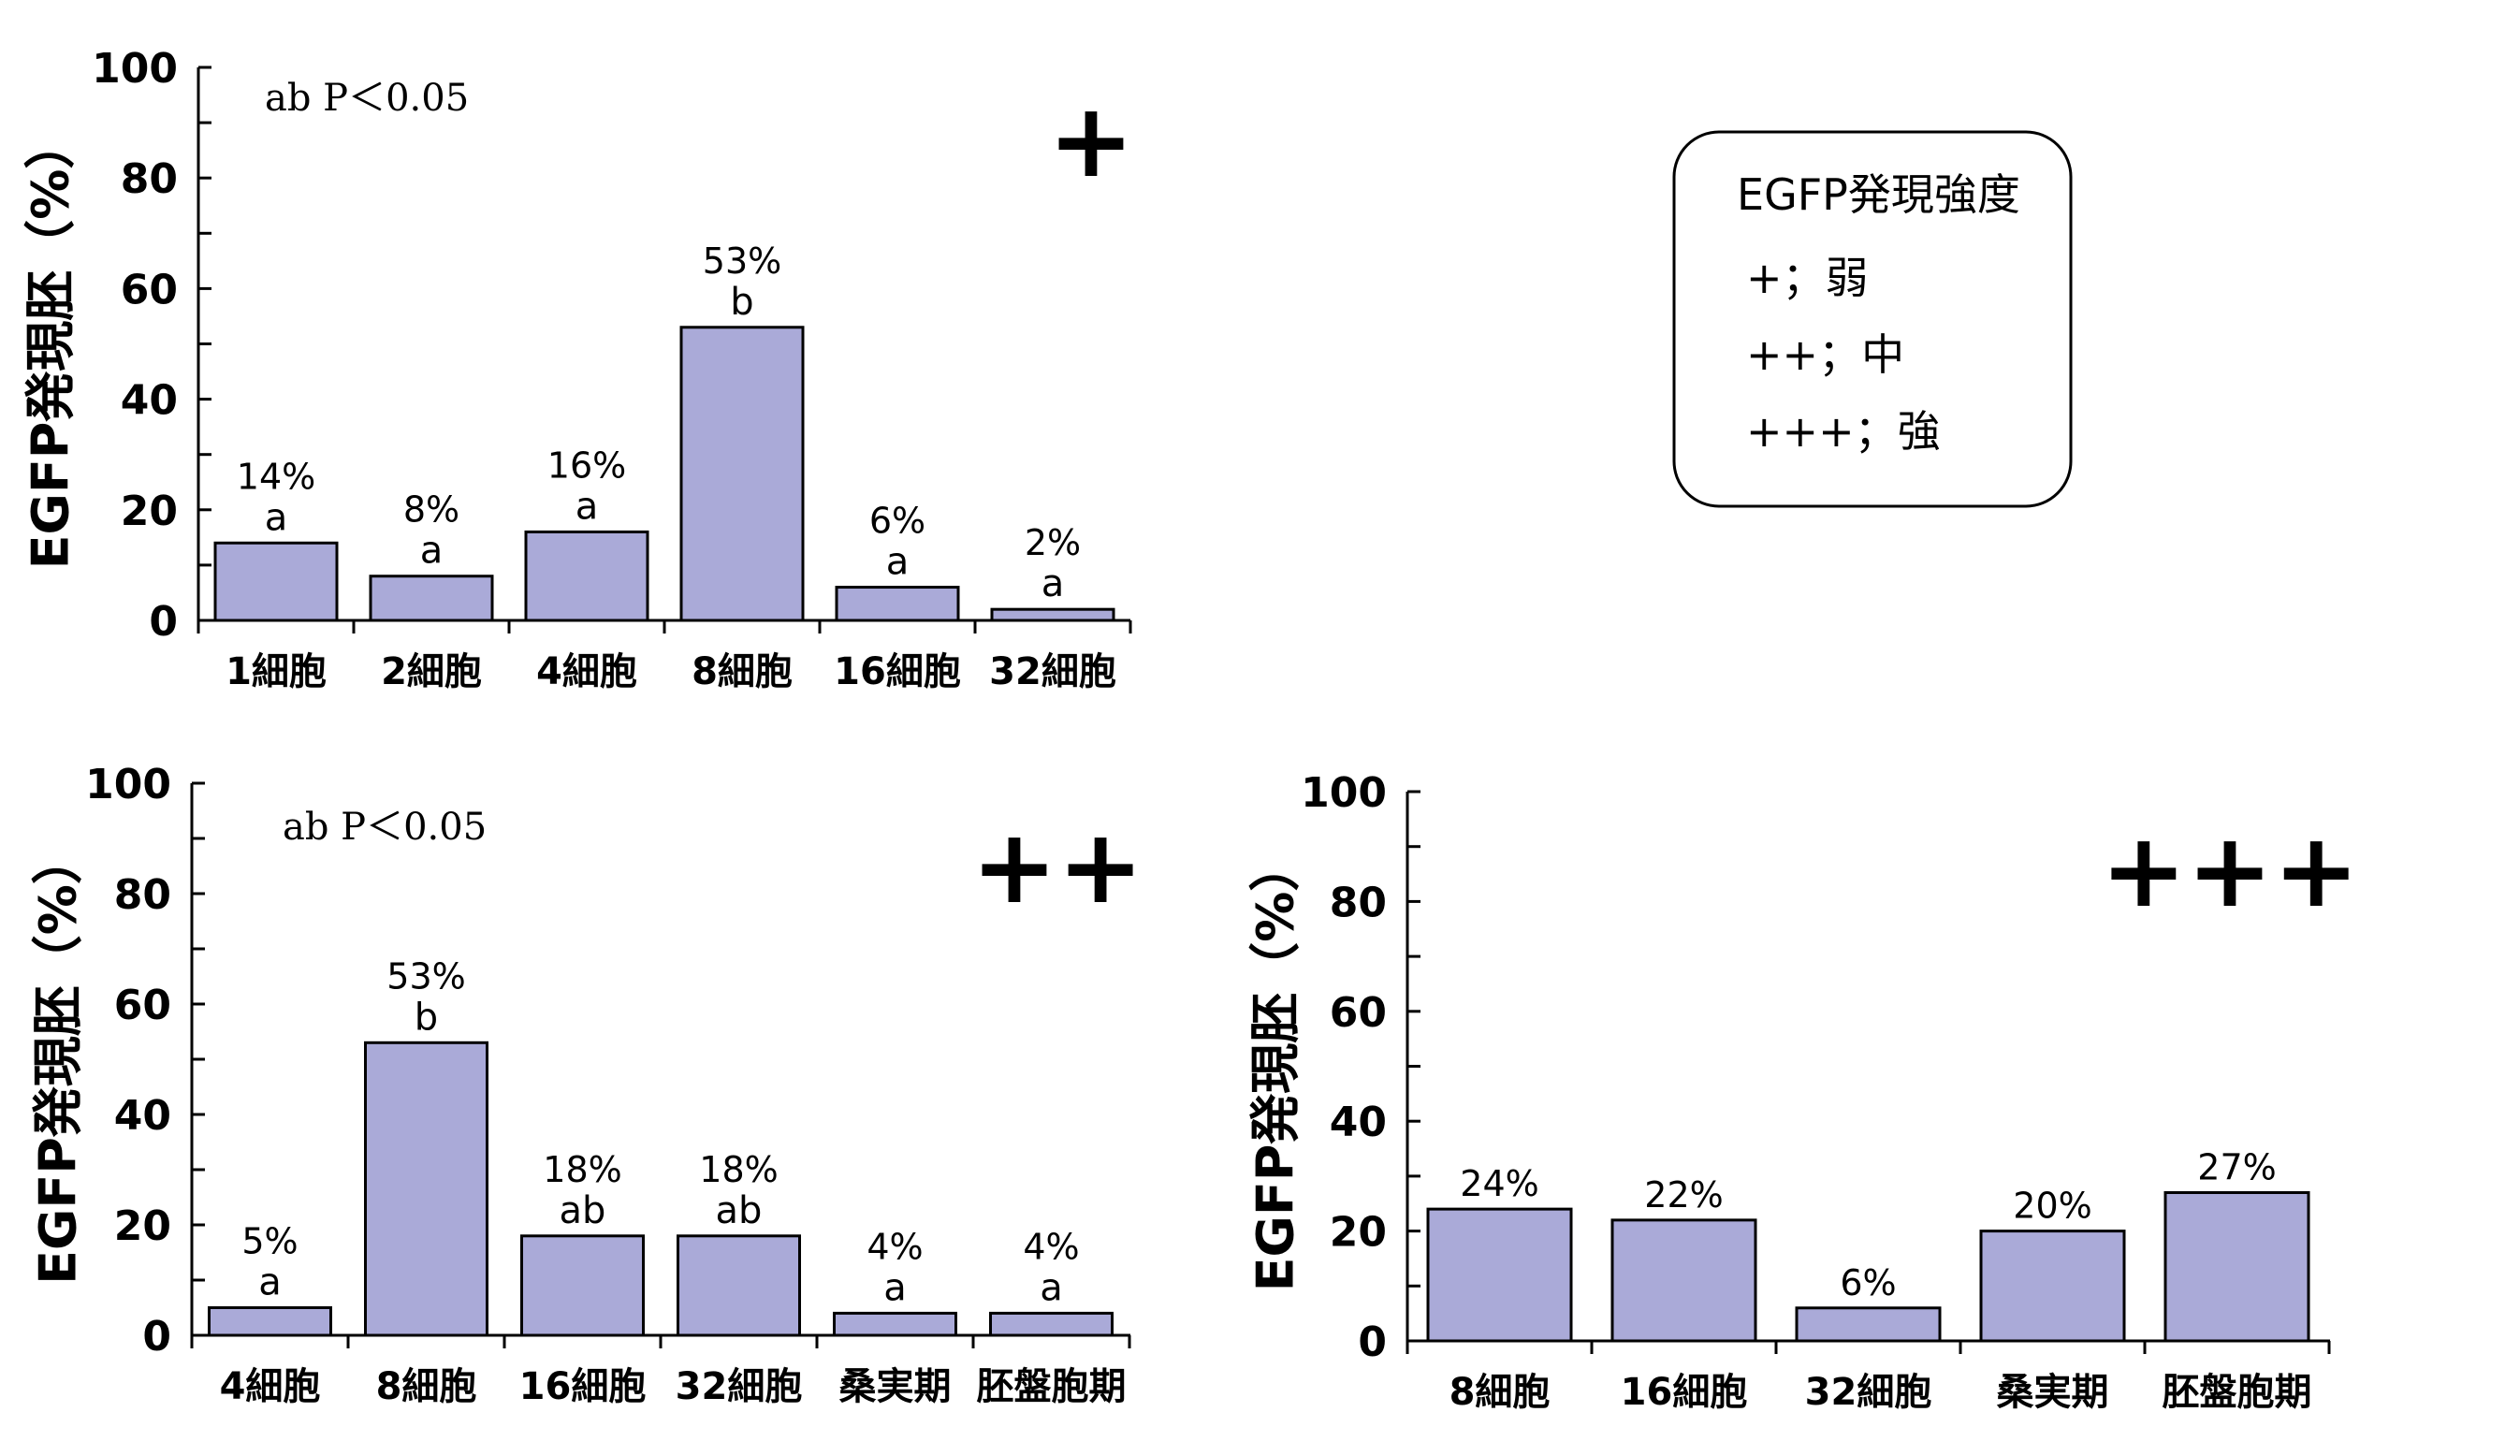  What do you see at coordinates (1844, 431) in the screenshot?
I see `legend-item-strong: +++；強` at bounding box center [1844, 431].